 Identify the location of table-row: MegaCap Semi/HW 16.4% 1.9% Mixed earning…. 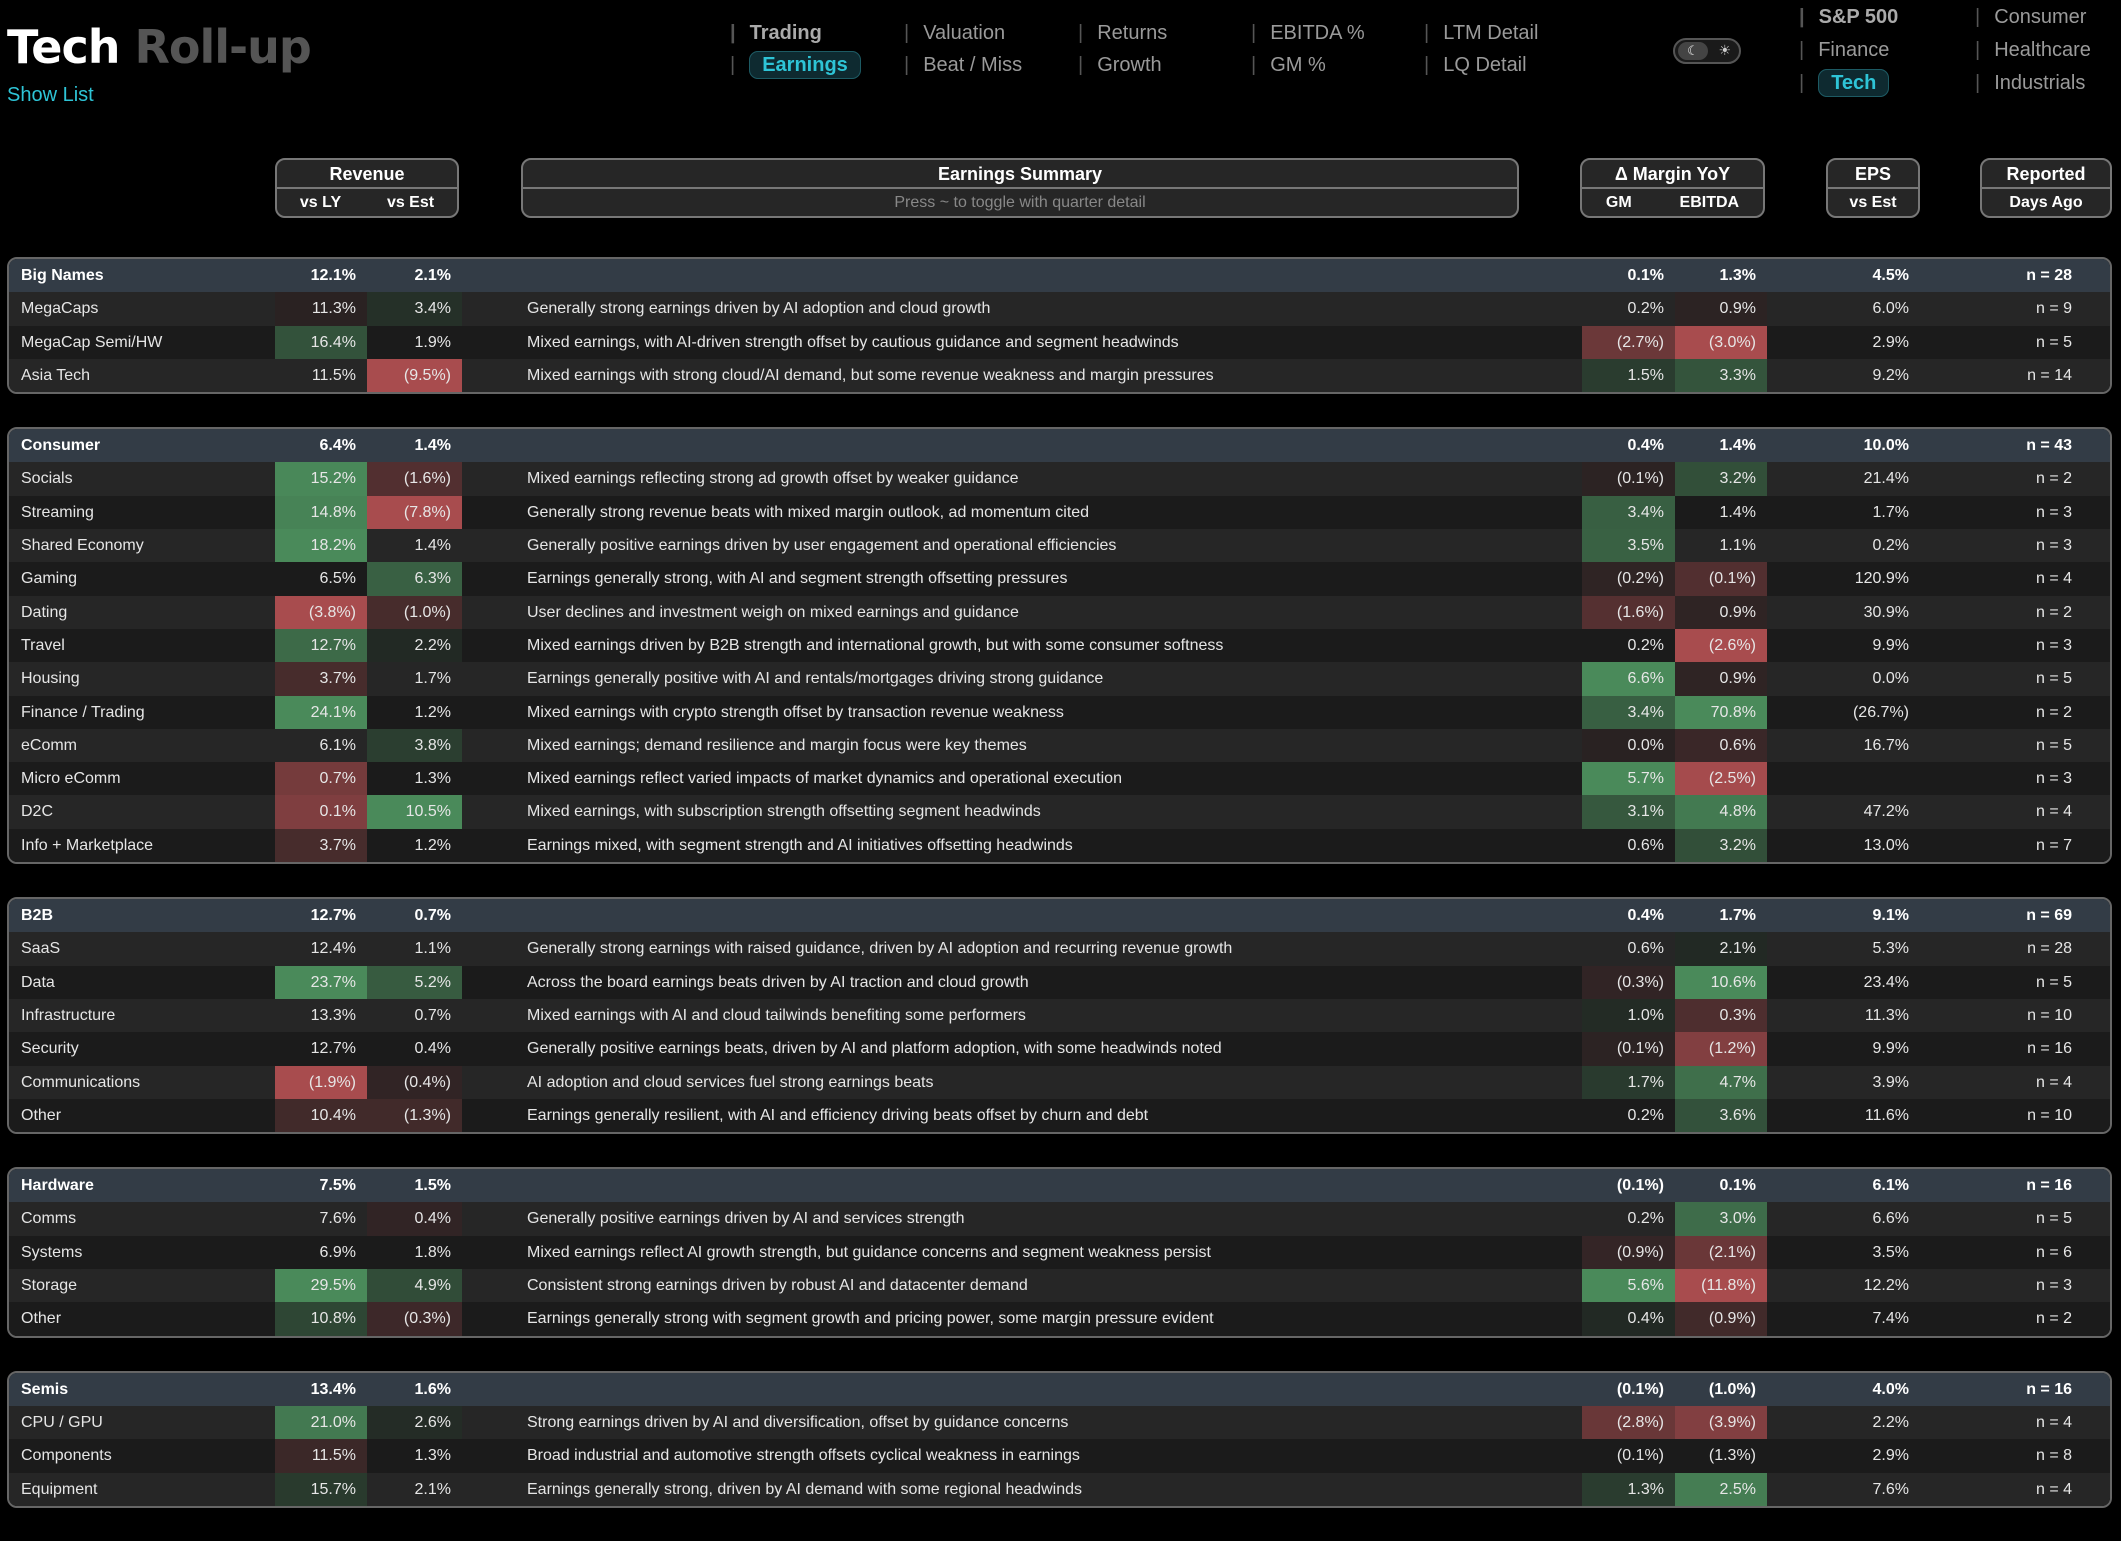
(1059, 342).